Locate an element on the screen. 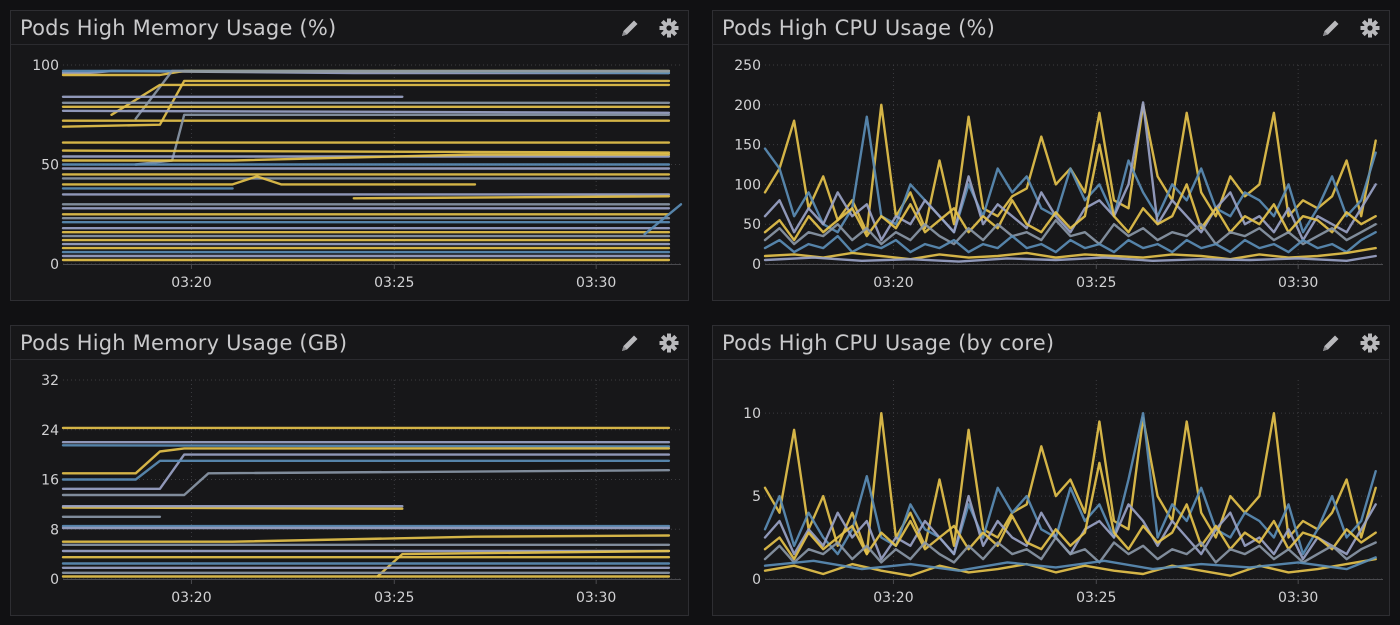 The width and height of the screenshot is (1400, 625). y-tick-label: 5 is located at coordinates (756, 497).